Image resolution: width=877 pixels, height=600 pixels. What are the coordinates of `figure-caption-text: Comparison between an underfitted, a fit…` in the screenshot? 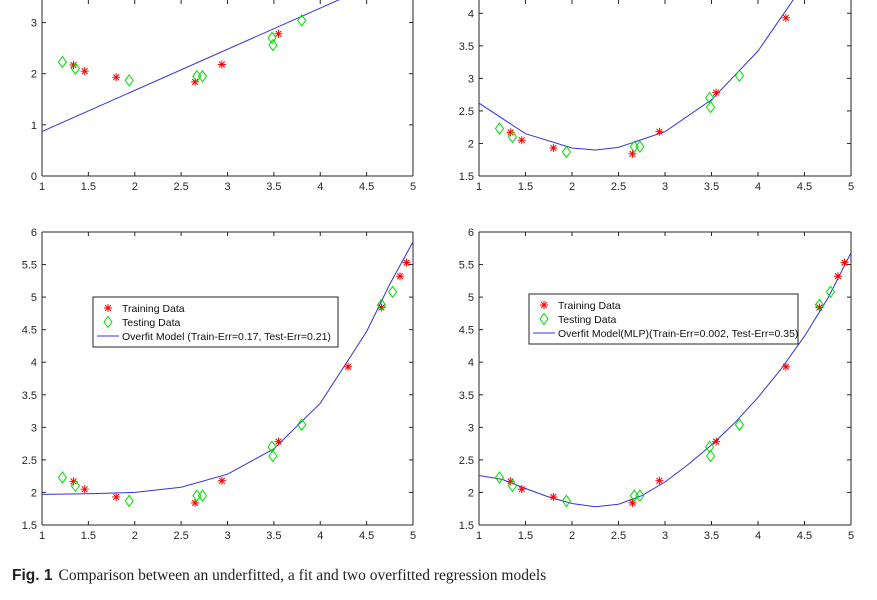 It's located at (302, 575).